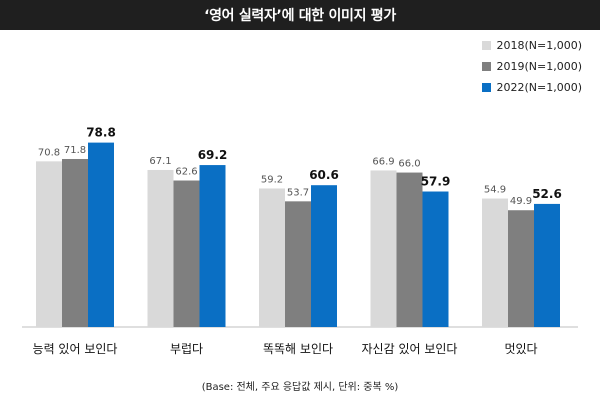 The image size is (600, 403). What do you see at coordinates (409, 164) in the screenshot?
I see `data-label-4-series-2: 66.0` at bounding box center [409, 164].